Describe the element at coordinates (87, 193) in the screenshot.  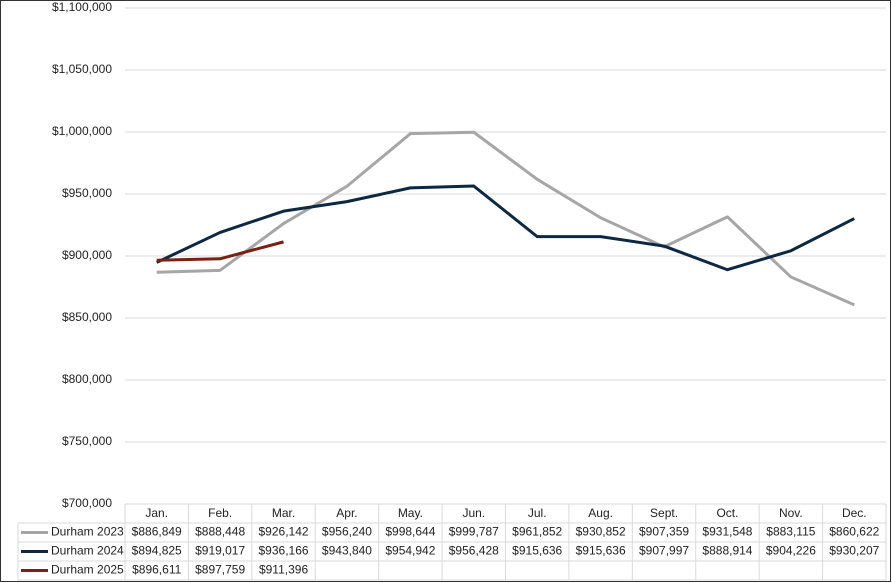
I see `y-tick-label: $950,000` at that location.